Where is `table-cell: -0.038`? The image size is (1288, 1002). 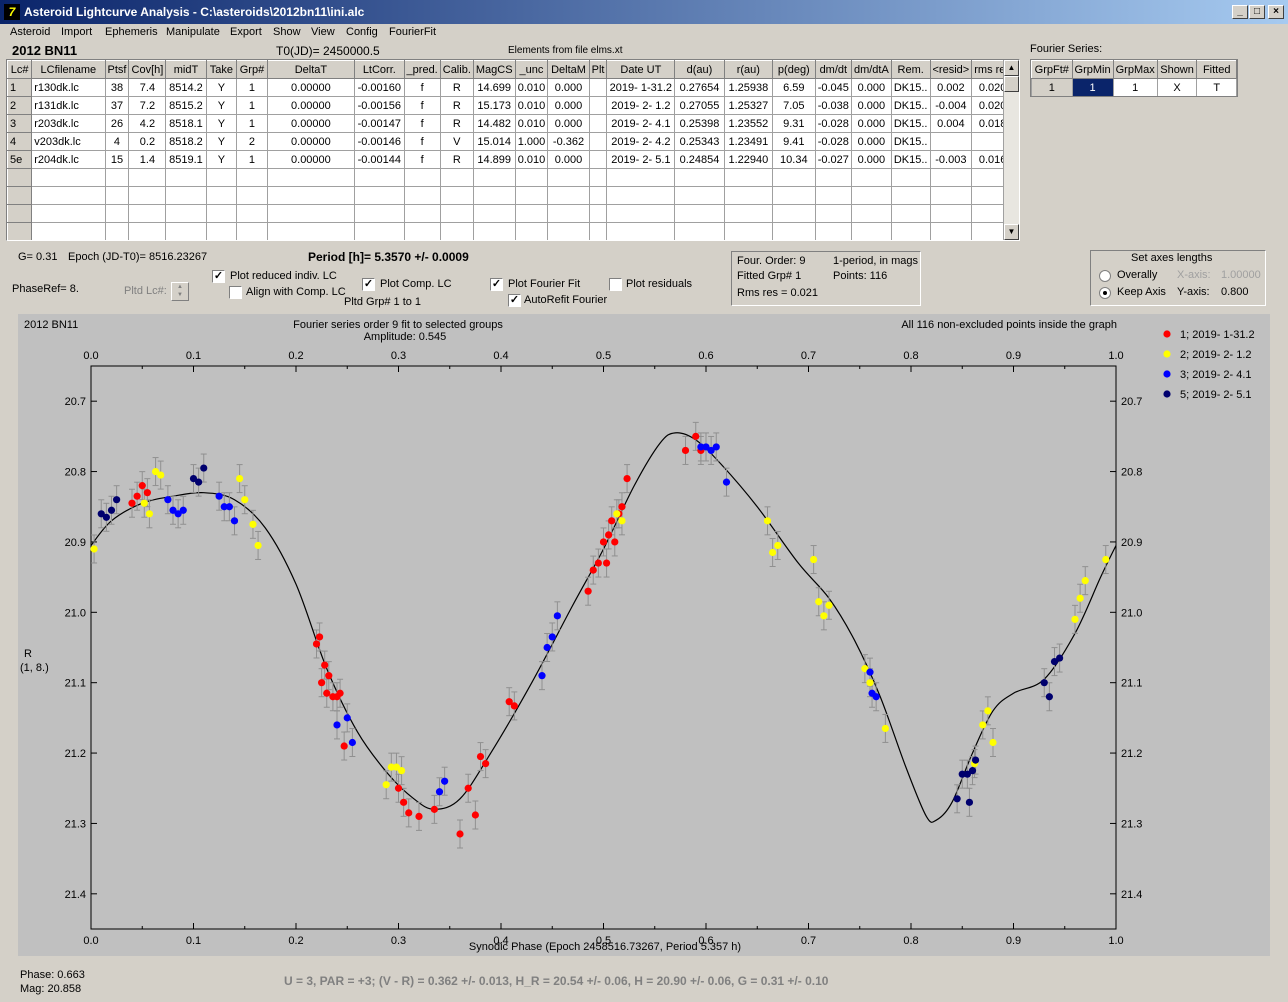 table-cell: -0.038 is located at coordinates (833, 105).